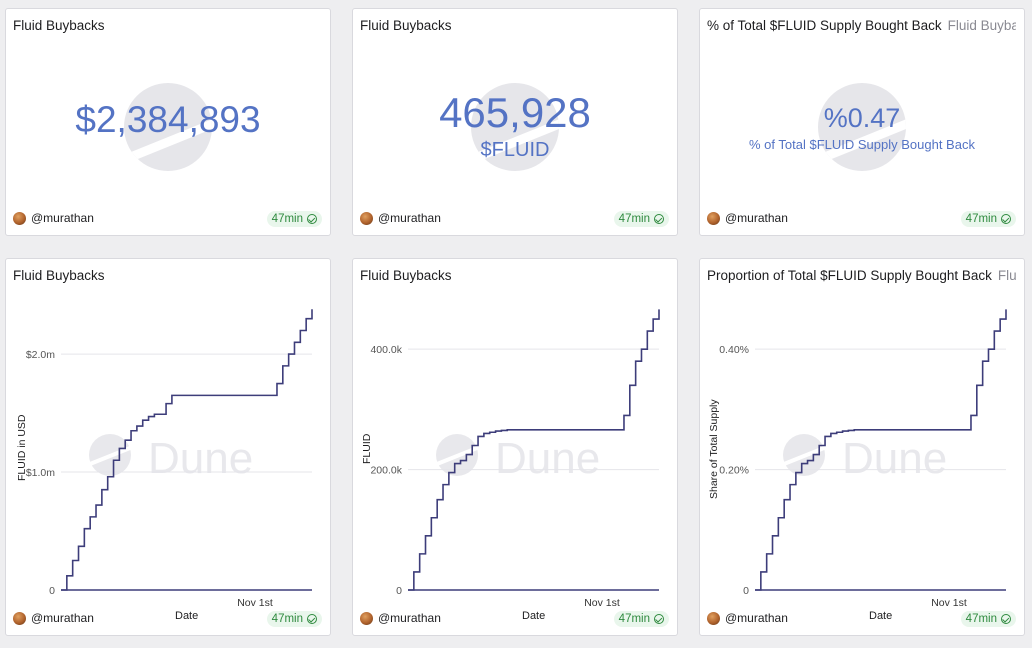 The height and width of the screenshot is (648, 1032). I want to click on counter-body: $2,384,893, so click(168, 127).